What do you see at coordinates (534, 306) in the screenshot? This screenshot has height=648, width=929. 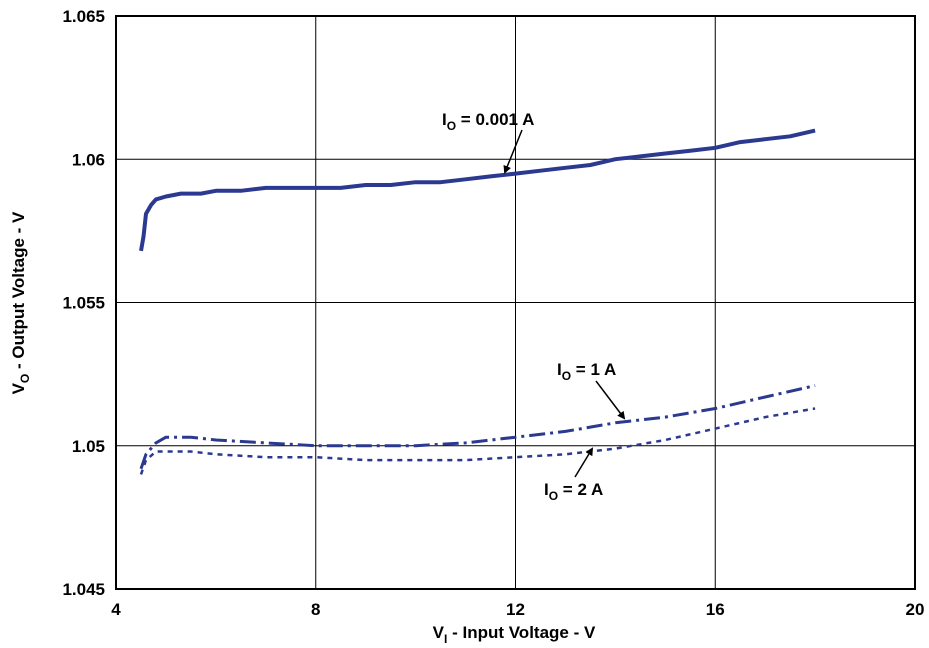 I see `series-annotations: IO = 0.001 AIO = 1 AIO = 2 A` at bounding box center [534, 306].